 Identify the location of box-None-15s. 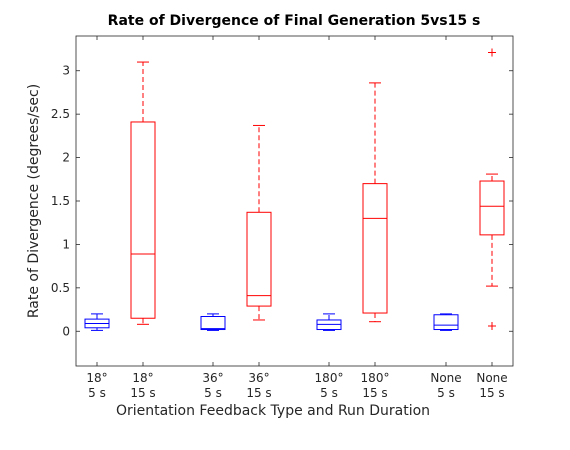
(492, 189).